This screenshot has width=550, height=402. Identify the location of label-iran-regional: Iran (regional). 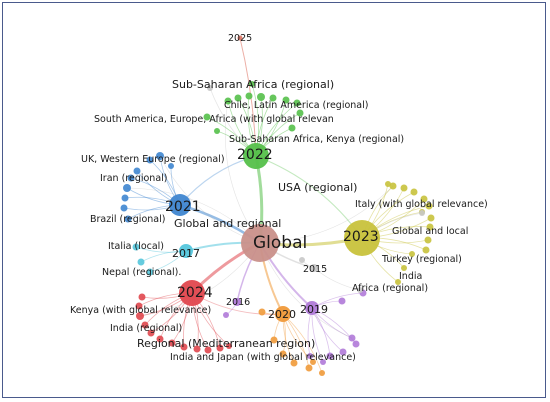
(134, 178).